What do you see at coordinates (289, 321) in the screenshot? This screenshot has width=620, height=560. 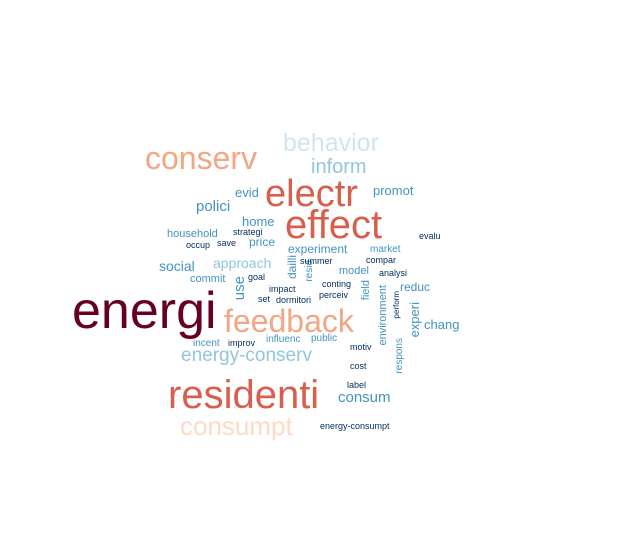 I see `word-feedback: feedback` at bounding box center [289, 321].